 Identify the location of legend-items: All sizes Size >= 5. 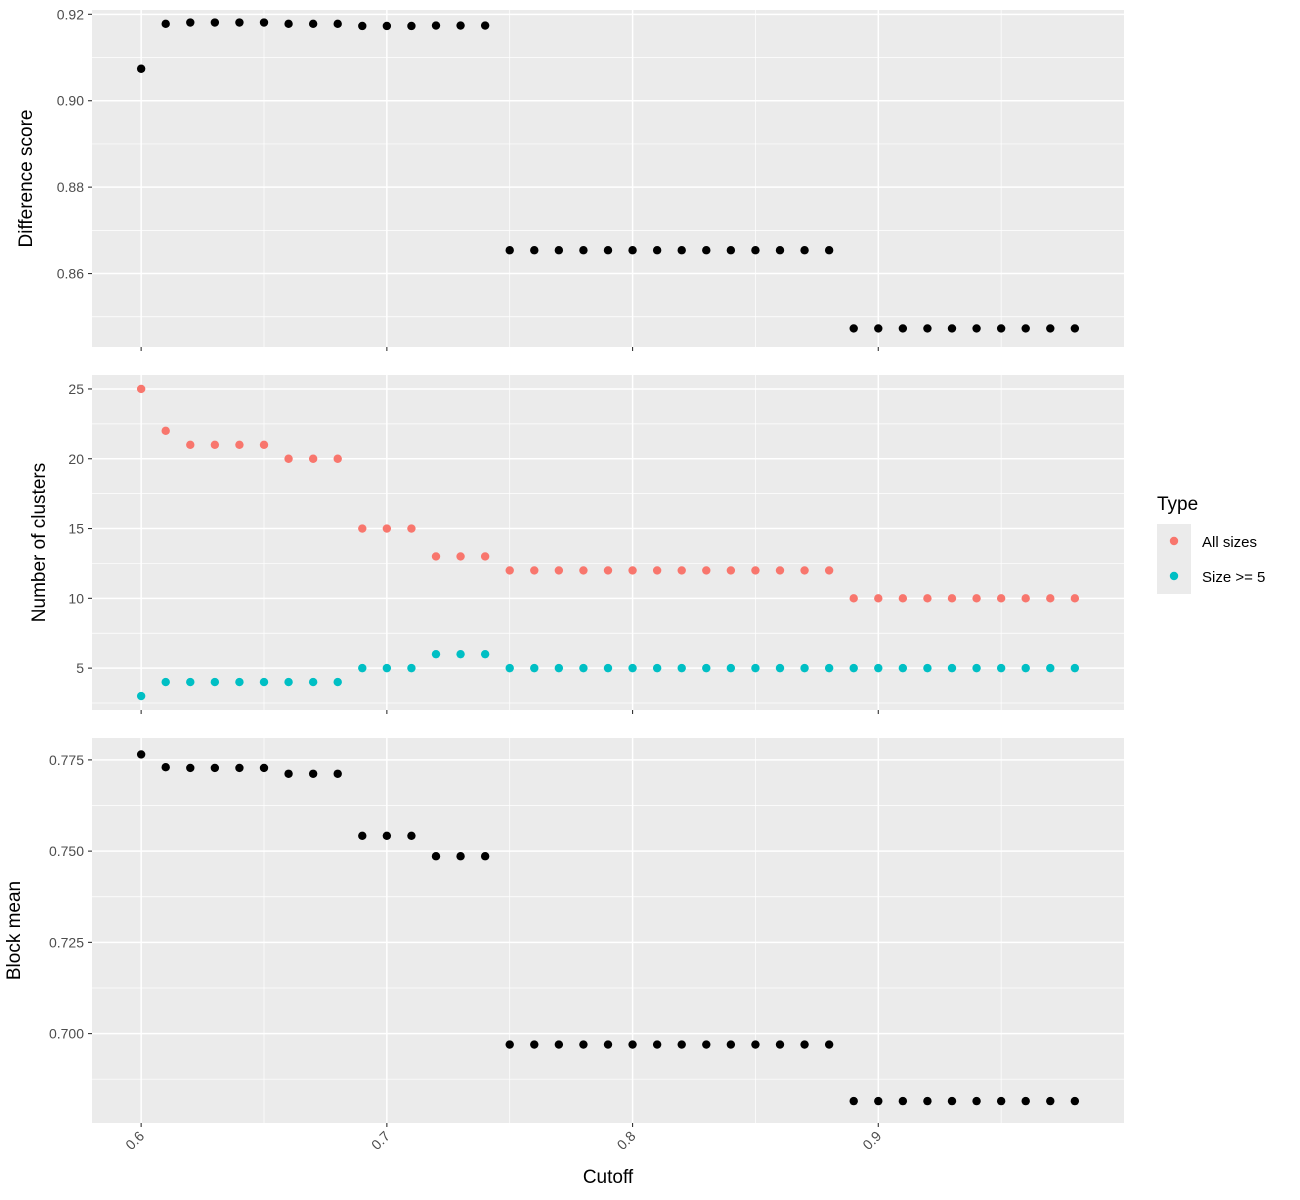
(1211, 559).